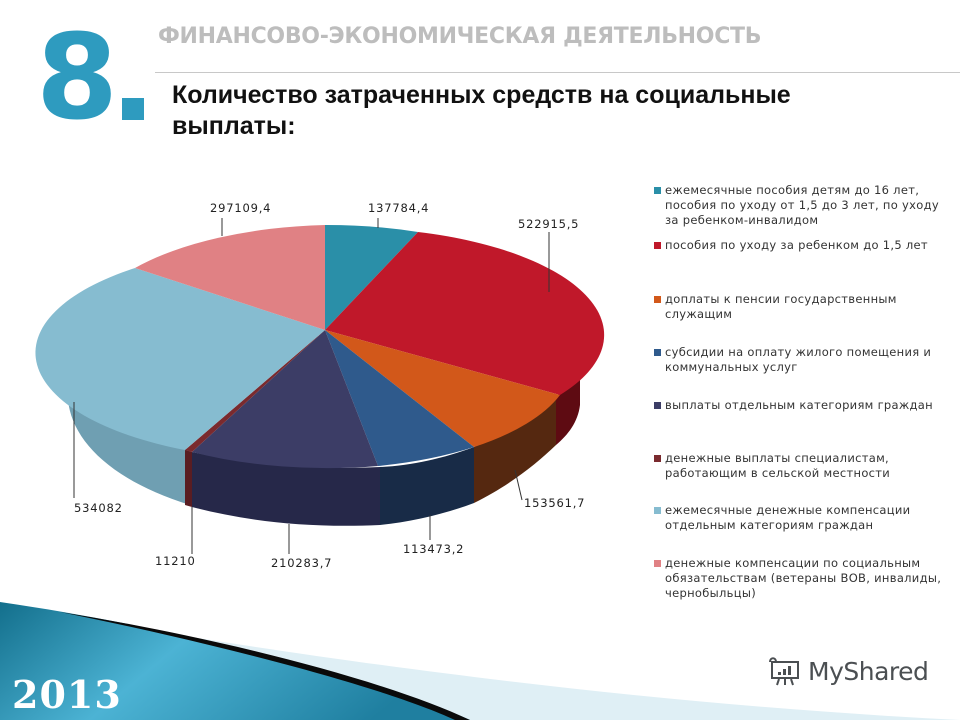  What do you see at coordinates (868, 671) in the screenshot?
I see `watermark-text: MyShared` at bounding box center [868, 671].